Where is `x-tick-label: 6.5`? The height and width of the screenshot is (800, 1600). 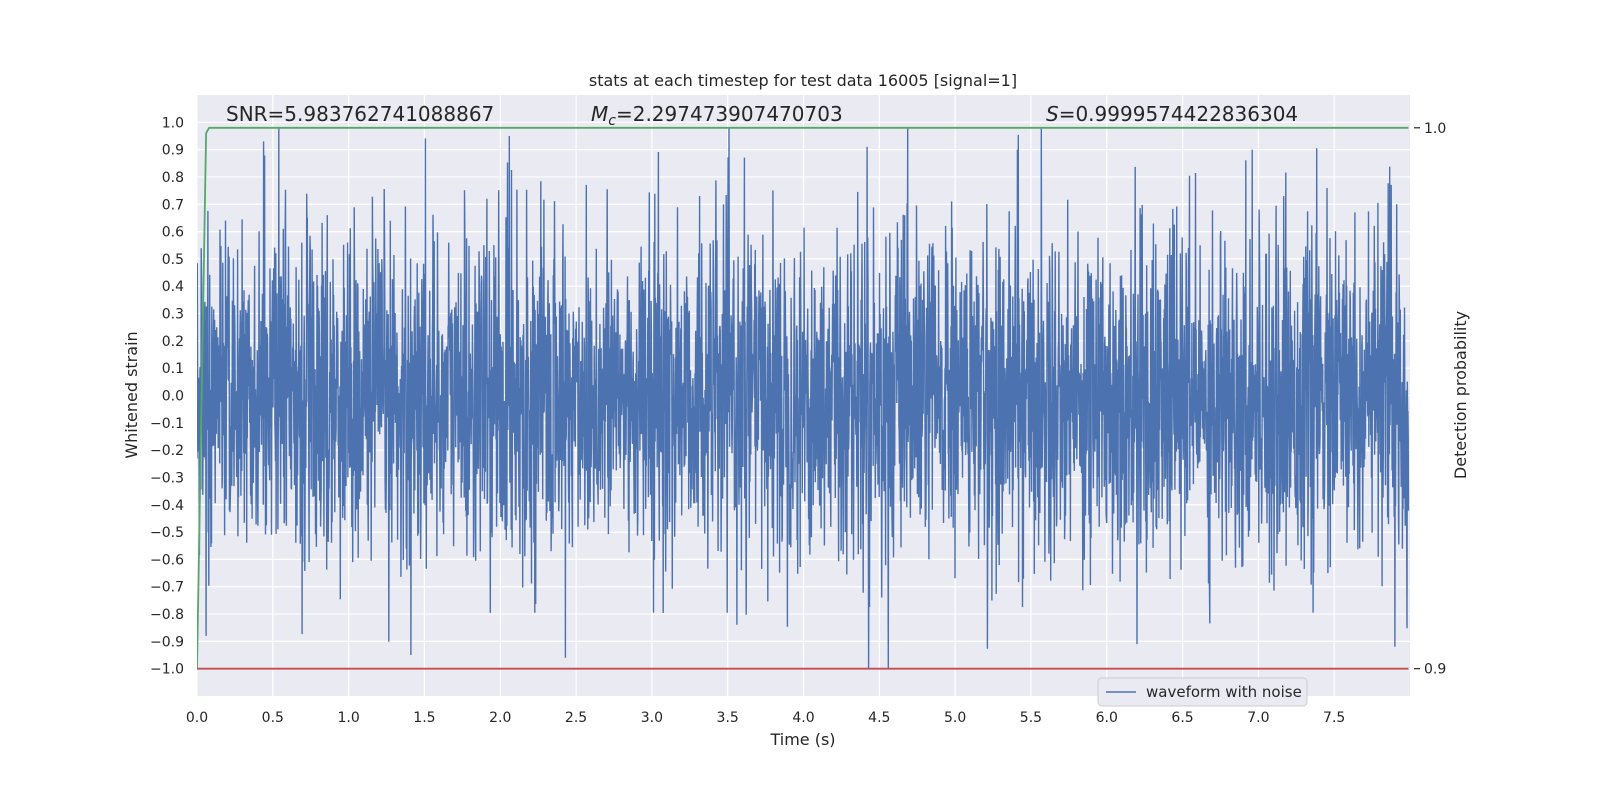 x-tick-label: 6.5 is located at coordinates (1182, 718).